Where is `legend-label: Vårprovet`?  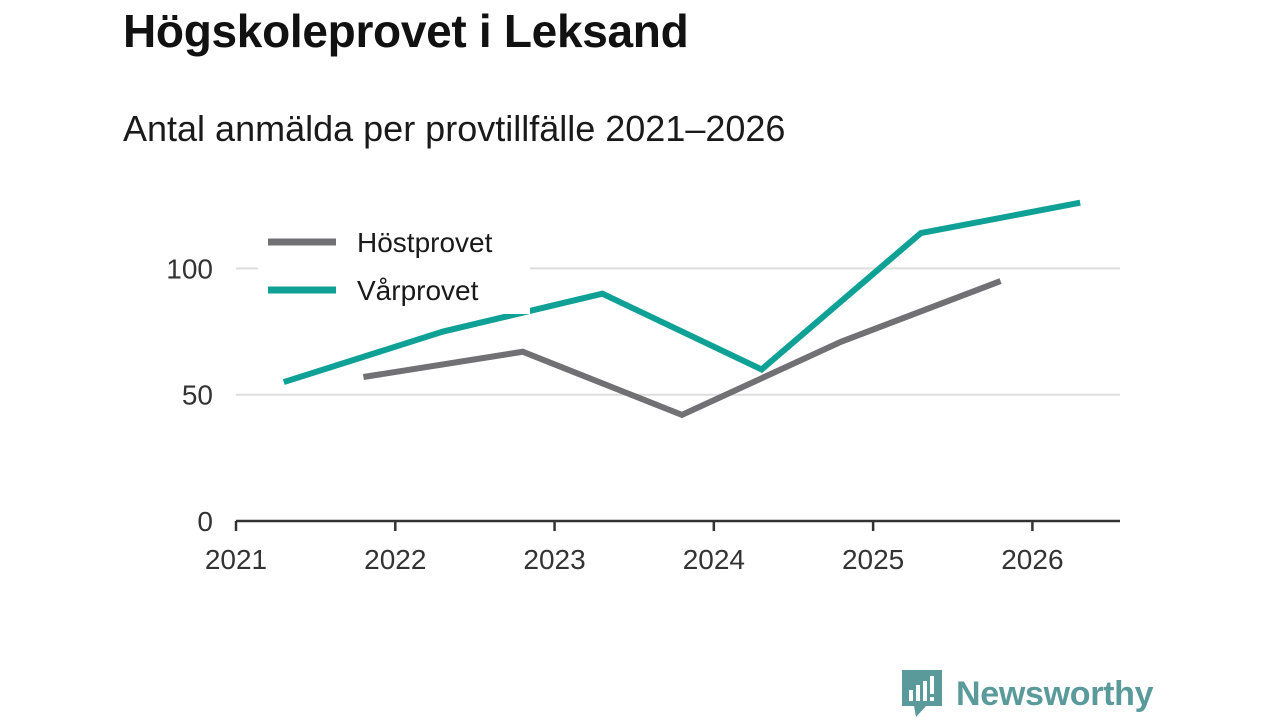 legend-label: Vårprovet is located at coordinates (418, 290).